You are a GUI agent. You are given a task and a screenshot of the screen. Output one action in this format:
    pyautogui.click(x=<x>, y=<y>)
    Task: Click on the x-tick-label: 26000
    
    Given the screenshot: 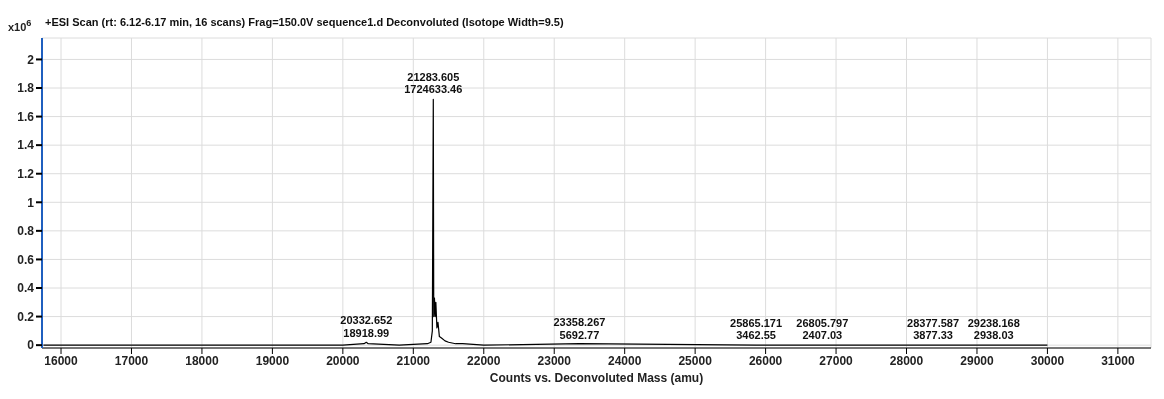 What is the action you would take?
    pyautogui.click(x=765, y=360)
    